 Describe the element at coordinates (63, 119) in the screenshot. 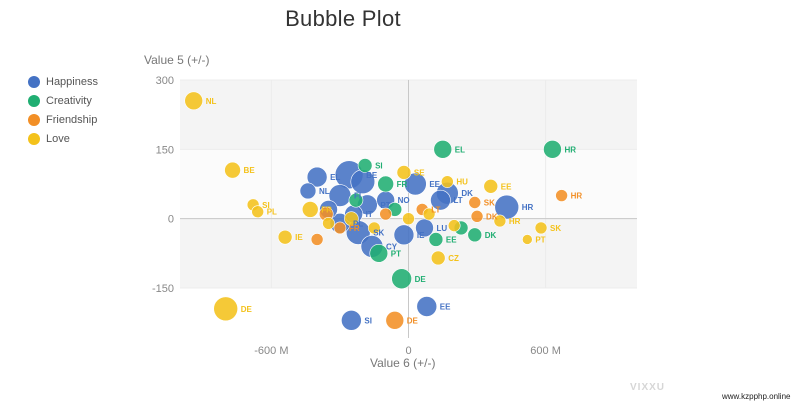

I see `legend-item-friendship: Friendship` at that location.